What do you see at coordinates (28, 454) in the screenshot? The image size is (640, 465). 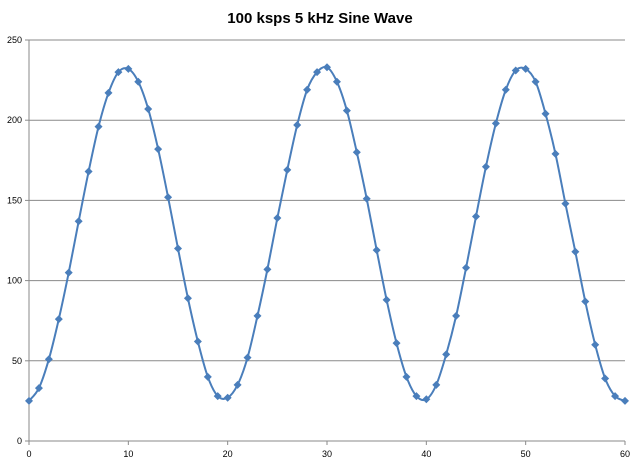 I see `x-tick-label: 0` at bounding box center [28, 454].